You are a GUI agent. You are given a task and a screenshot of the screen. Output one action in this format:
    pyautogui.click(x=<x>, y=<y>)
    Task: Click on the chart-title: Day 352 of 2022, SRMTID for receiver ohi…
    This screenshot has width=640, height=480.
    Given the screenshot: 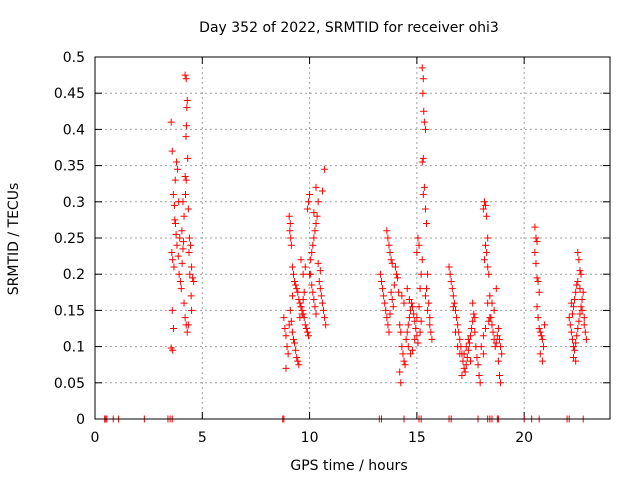 What is the action you would take?
    pyautogui.click(x=349, y=28)
    